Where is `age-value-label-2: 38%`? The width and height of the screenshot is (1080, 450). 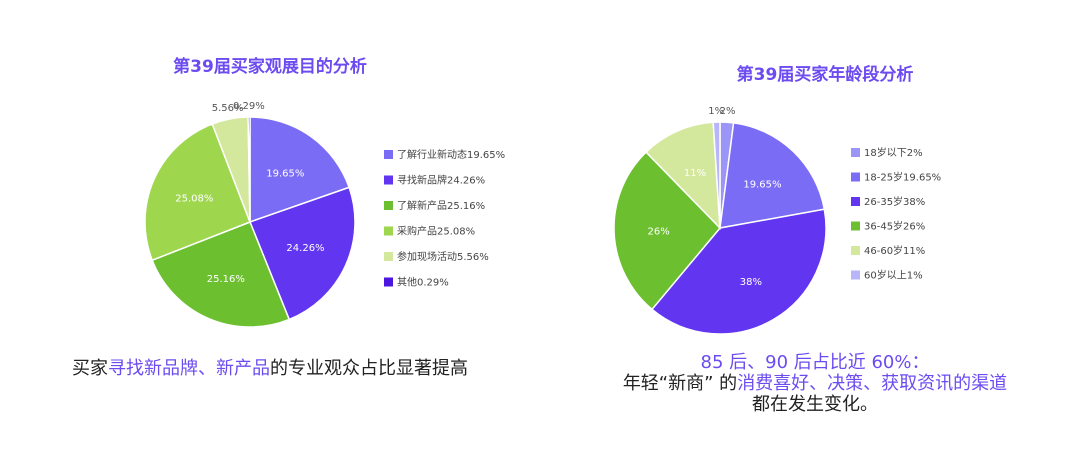 age-value-label-2: 38% is located at coordinates (751, 282).